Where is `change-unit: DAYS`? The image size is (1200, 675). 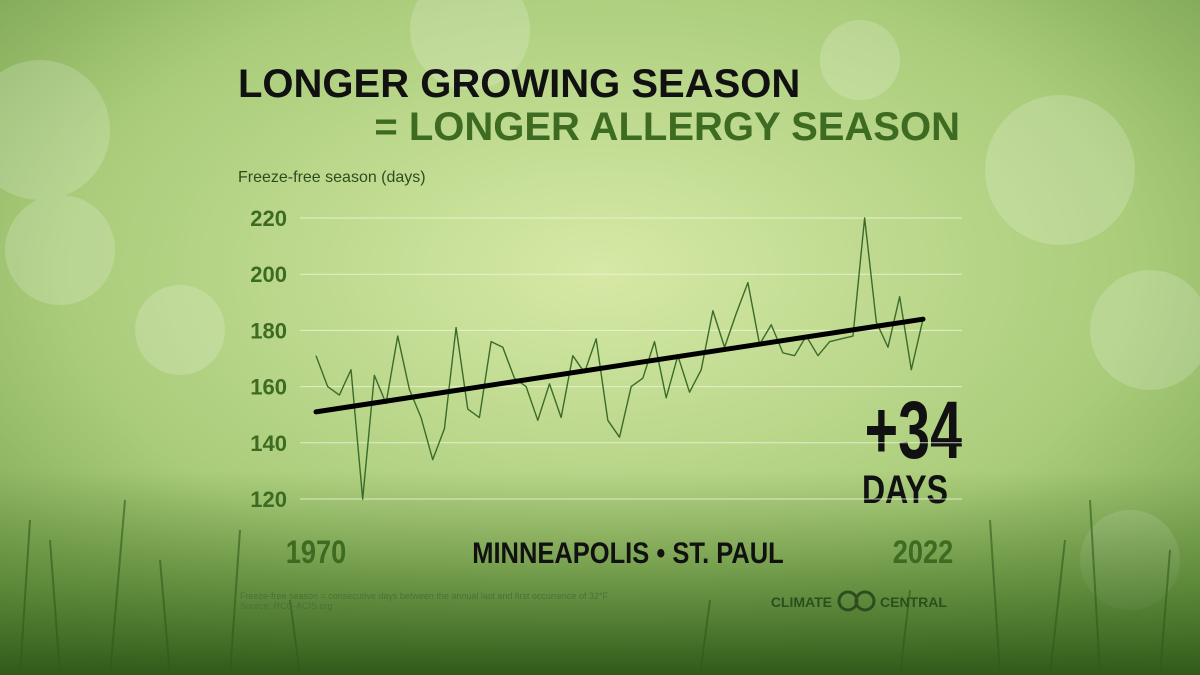
change-unit: DAYS is located at coordinates (905, 489).